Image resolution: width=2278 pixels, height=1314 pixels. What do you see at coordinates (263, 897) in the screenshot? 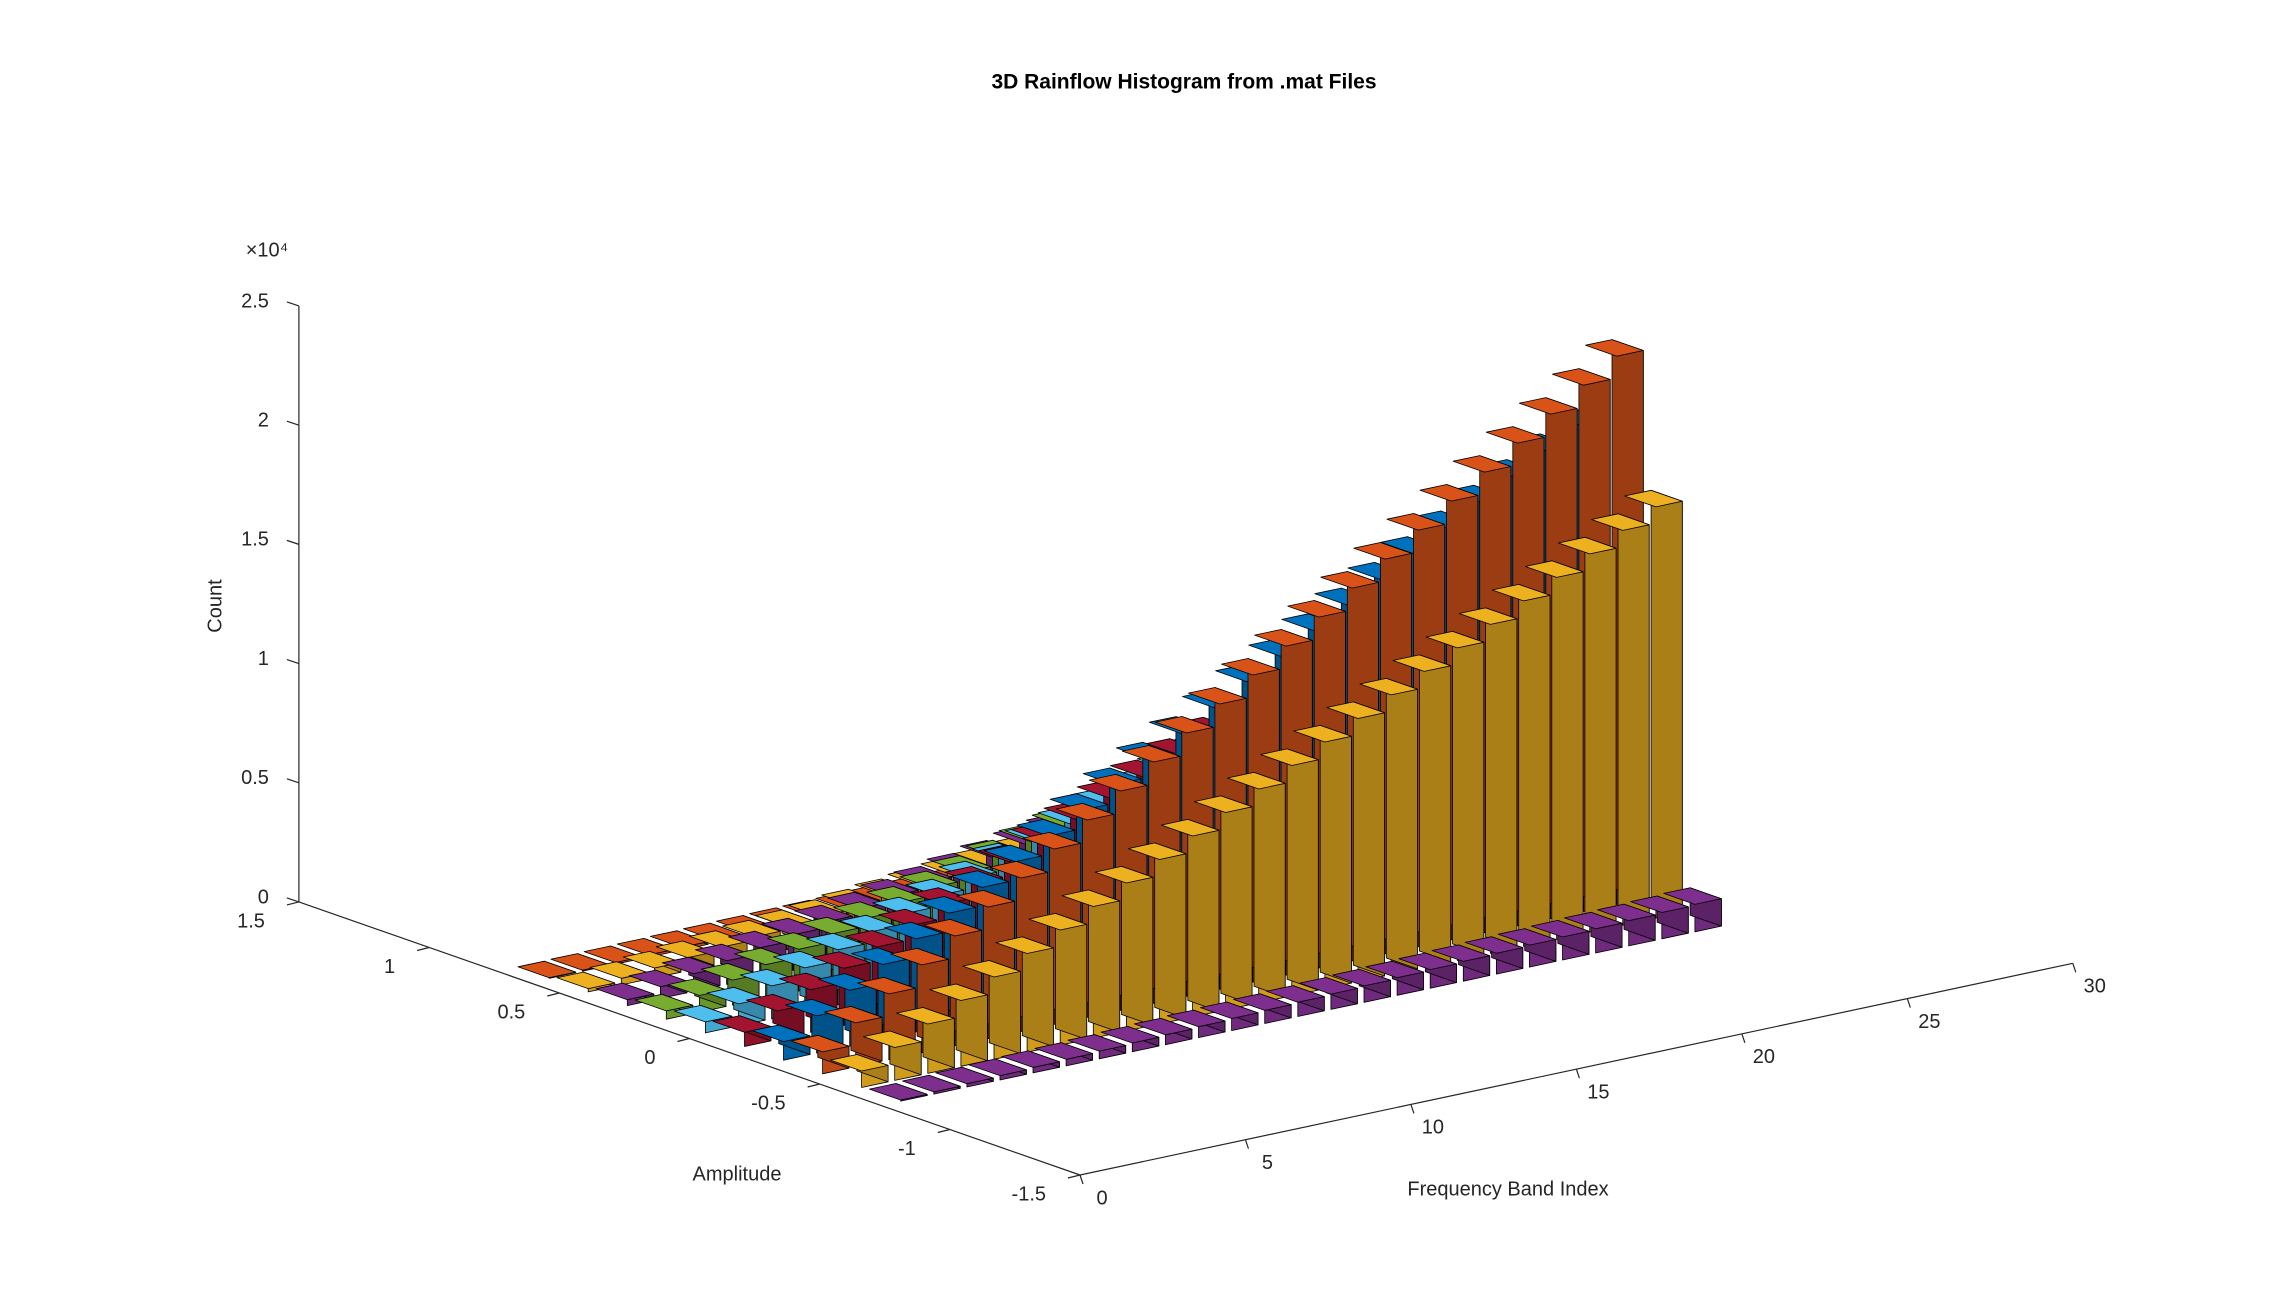
I see `z-tick-label: 0` at bounding box center [263, 897].